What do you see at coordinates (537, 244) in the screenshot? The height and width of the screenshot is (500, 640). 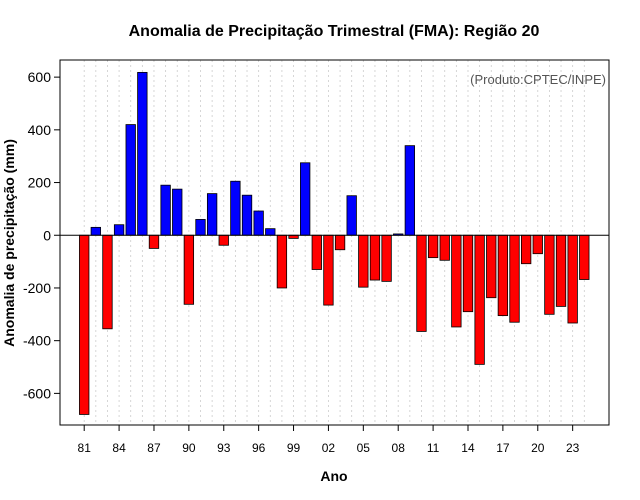 I see `bar-2020` at bounding box center [537, 244].